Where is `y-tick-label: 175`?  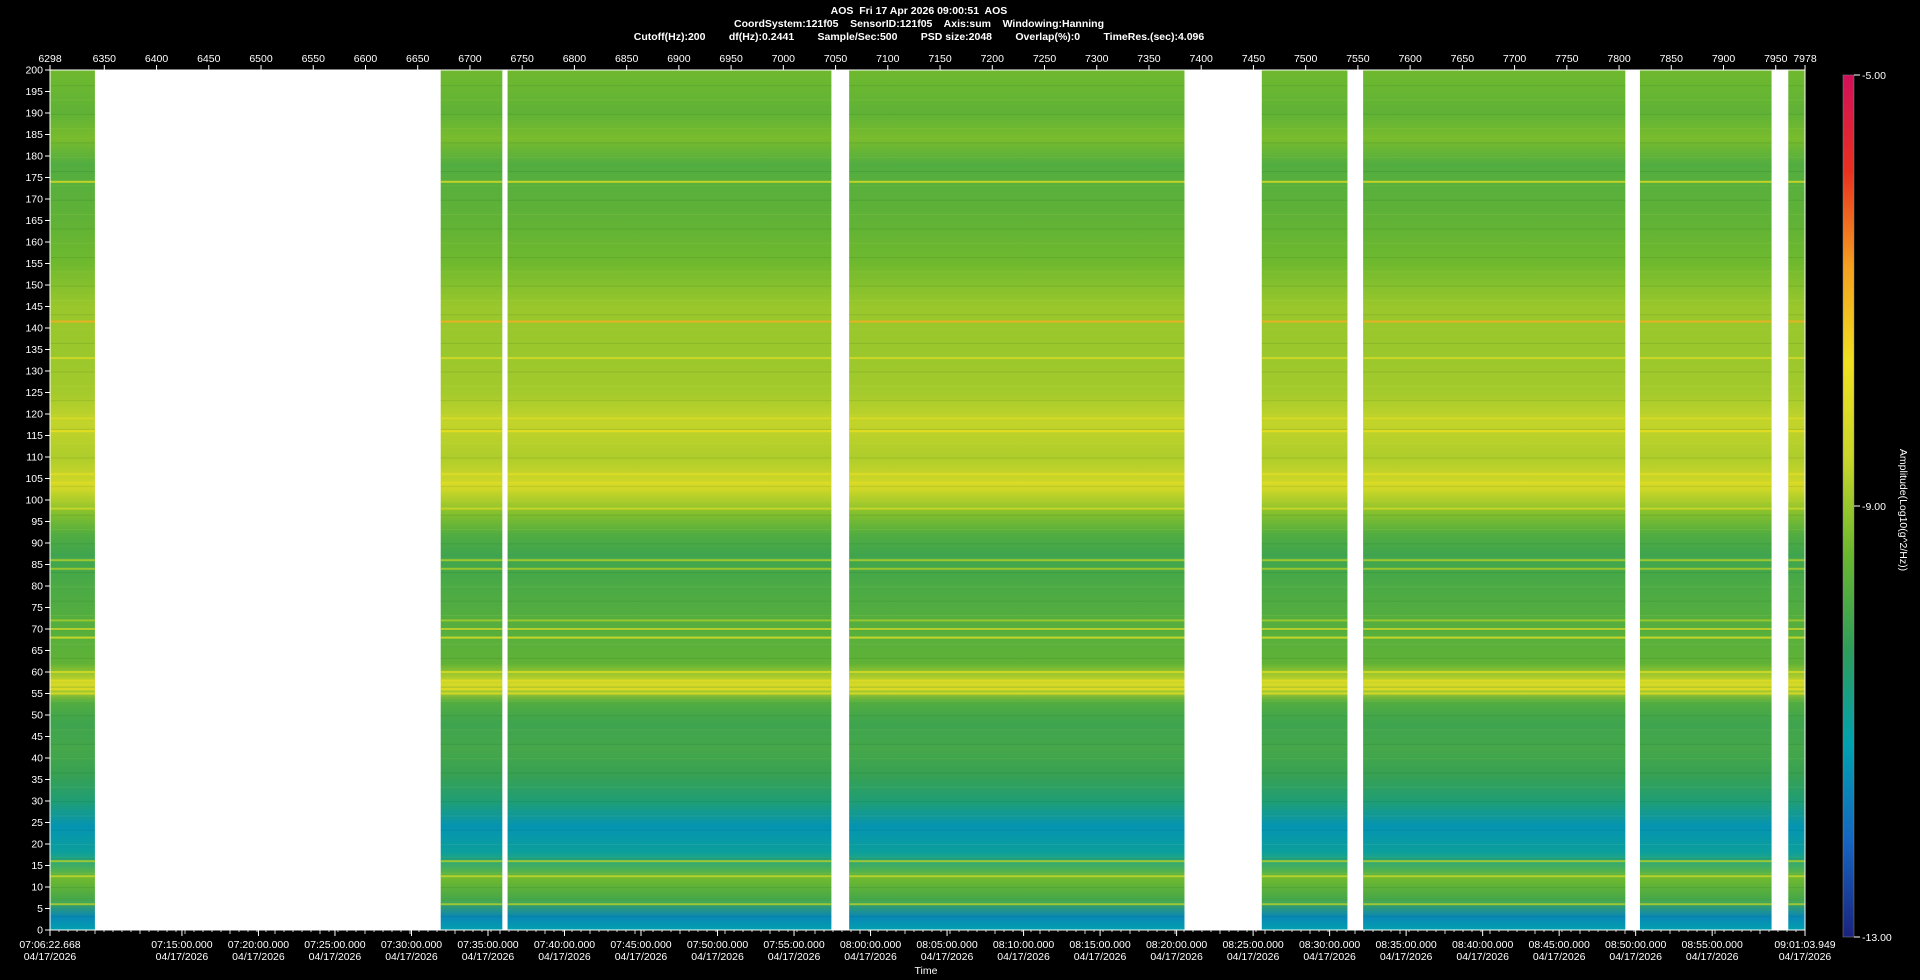 y-tick-label: 175 is located at coordinates (34, 178).